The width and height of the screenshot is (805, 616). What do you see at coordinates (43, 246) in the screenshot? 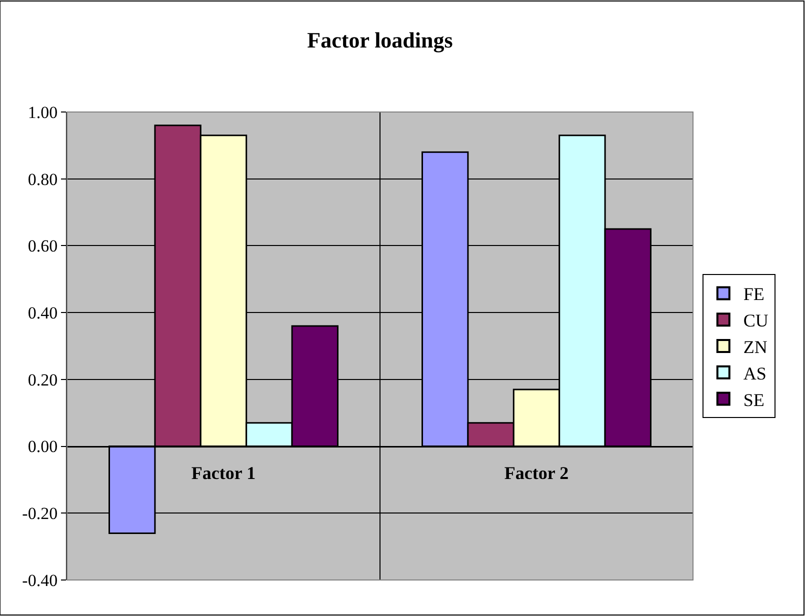
I see `y-tick-label: 0.60` at bounding box center [43, 246].